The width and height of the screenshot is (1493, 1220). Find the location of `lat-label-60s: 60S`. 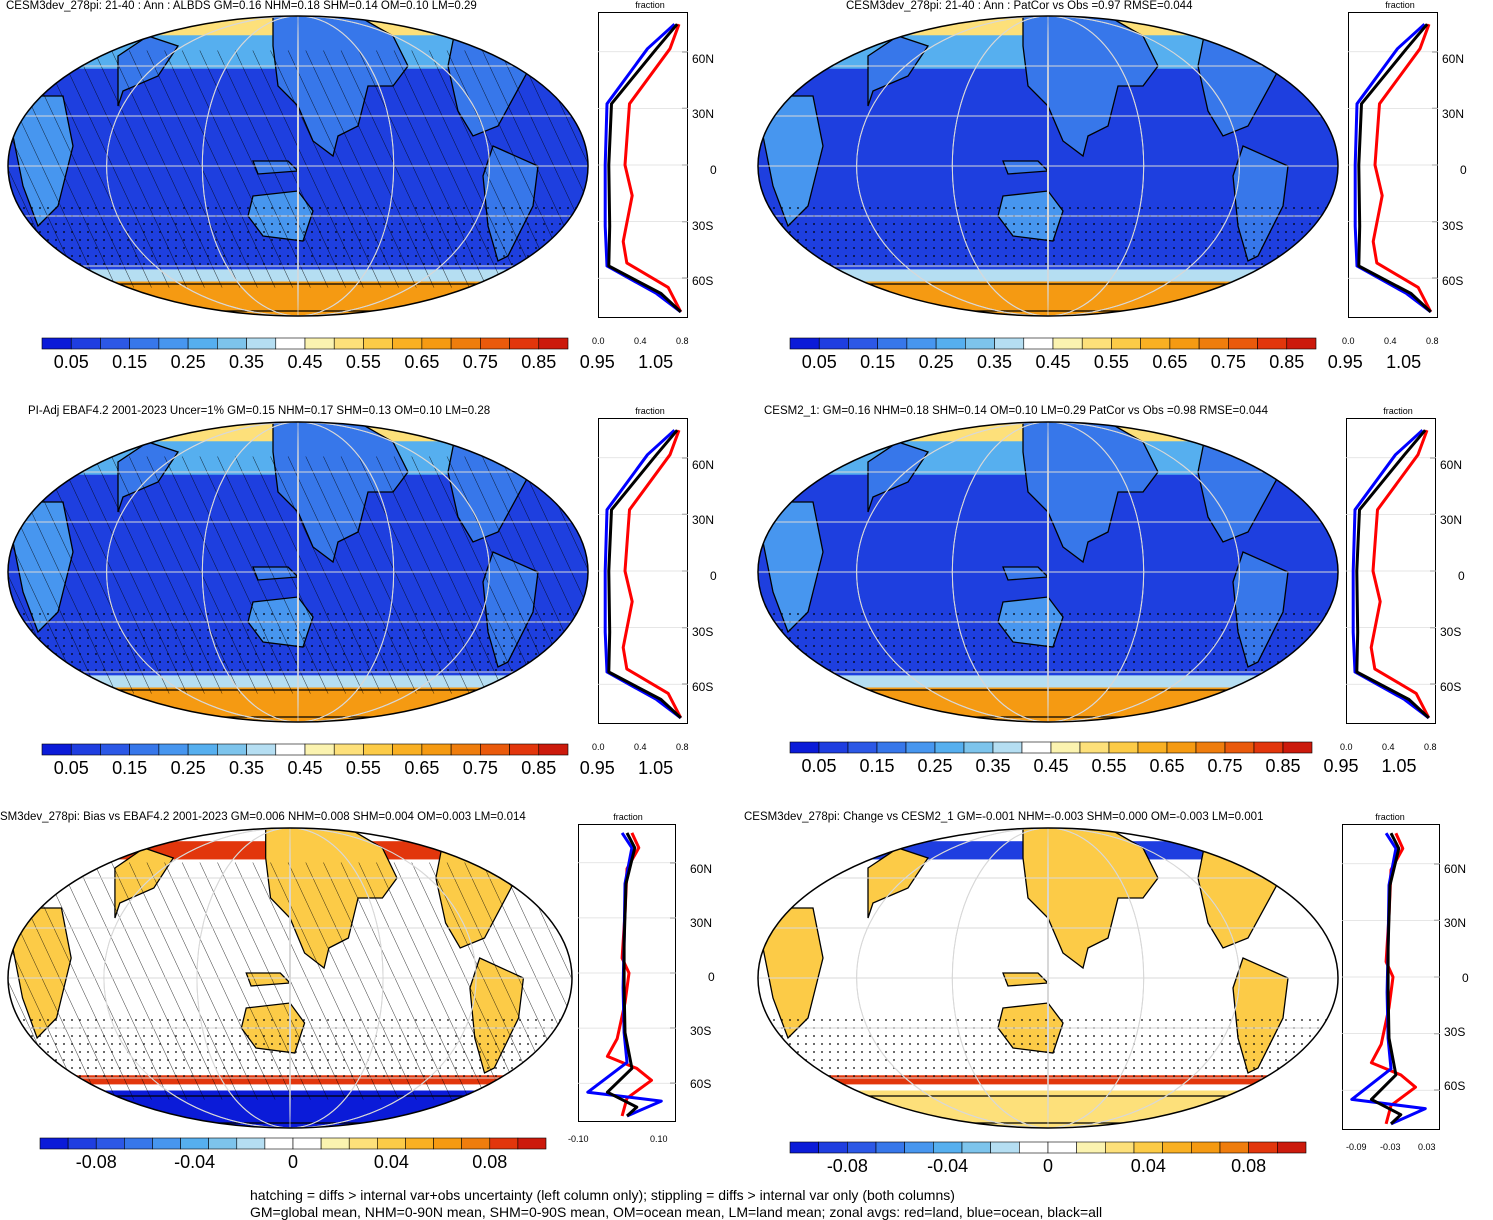

lat-label-60s: 60S is located at coordinates (1451, 687).